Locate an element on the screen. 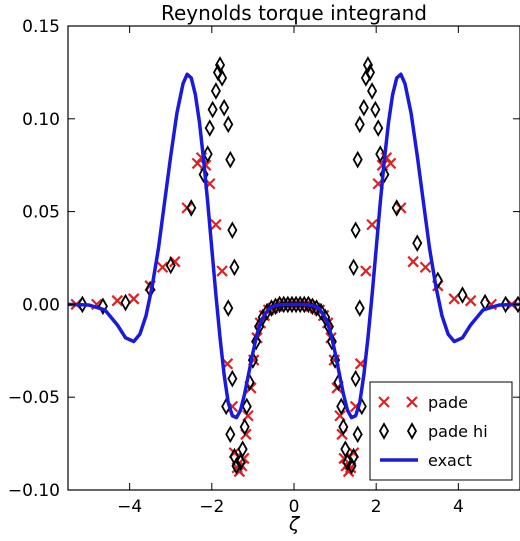 This screenshot has height=541, width=520. y-tick-label: 0.00 is located at coordinates (41, 305).